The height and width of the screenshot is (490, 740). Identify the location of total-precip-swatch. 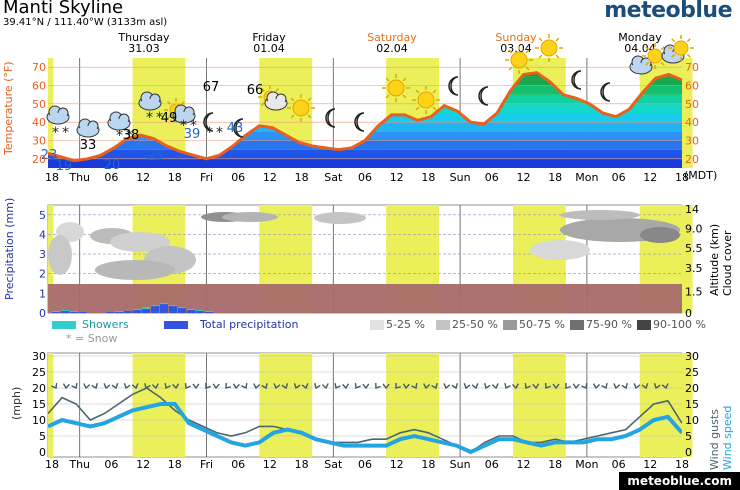
(176, 325).